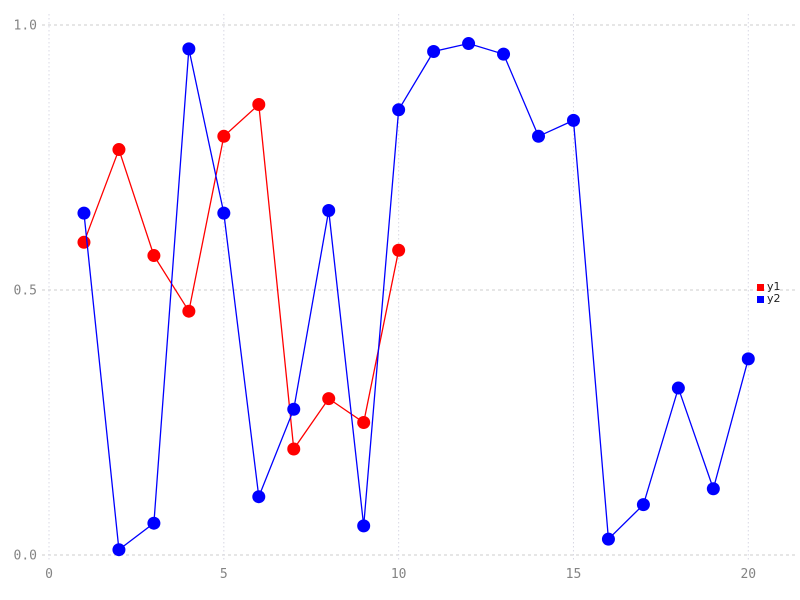  What do you see at coordinates (49, 574) in the screenshot?
I see `x-axis-tick-label: 0` at bounding box center [49, 574].